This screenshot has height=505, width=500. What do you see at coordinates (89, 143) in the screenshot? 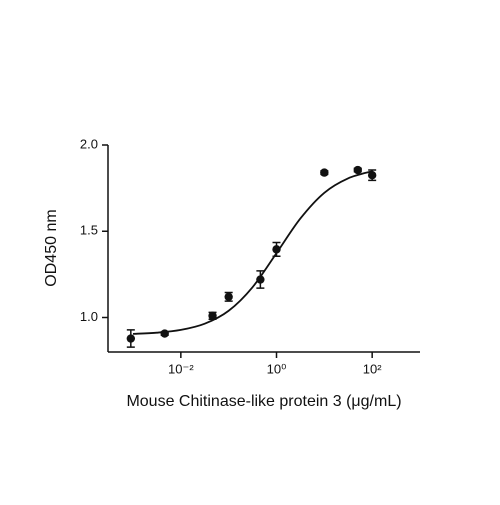
I see `y-tick-label: 2.0` at bounding box center [89, 143].